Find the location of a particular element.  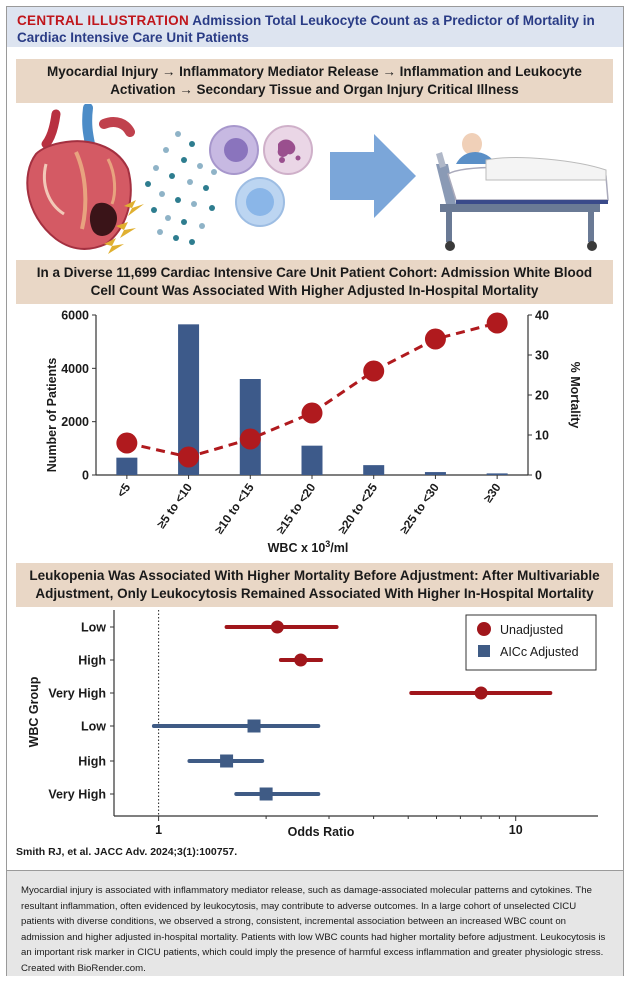

x-tick-label: ≥20 to <25 is located at coordinates (357, 508).